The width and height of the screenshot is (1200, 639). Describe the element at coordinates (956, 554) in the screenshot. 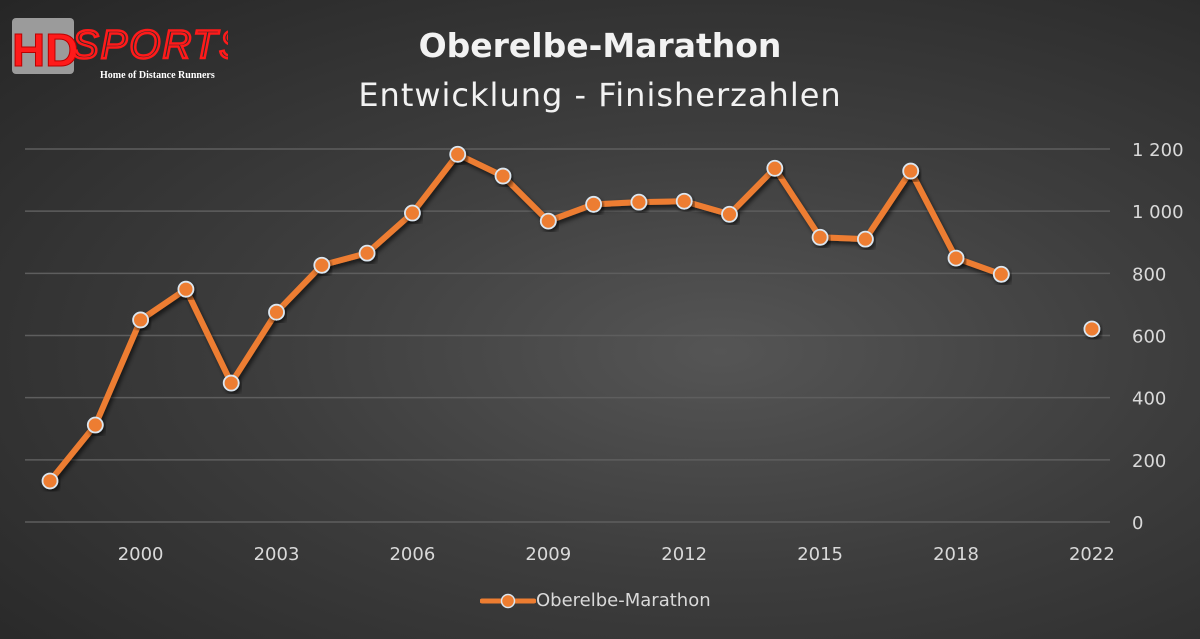

I see `x-tick-label: 2018` at that location.